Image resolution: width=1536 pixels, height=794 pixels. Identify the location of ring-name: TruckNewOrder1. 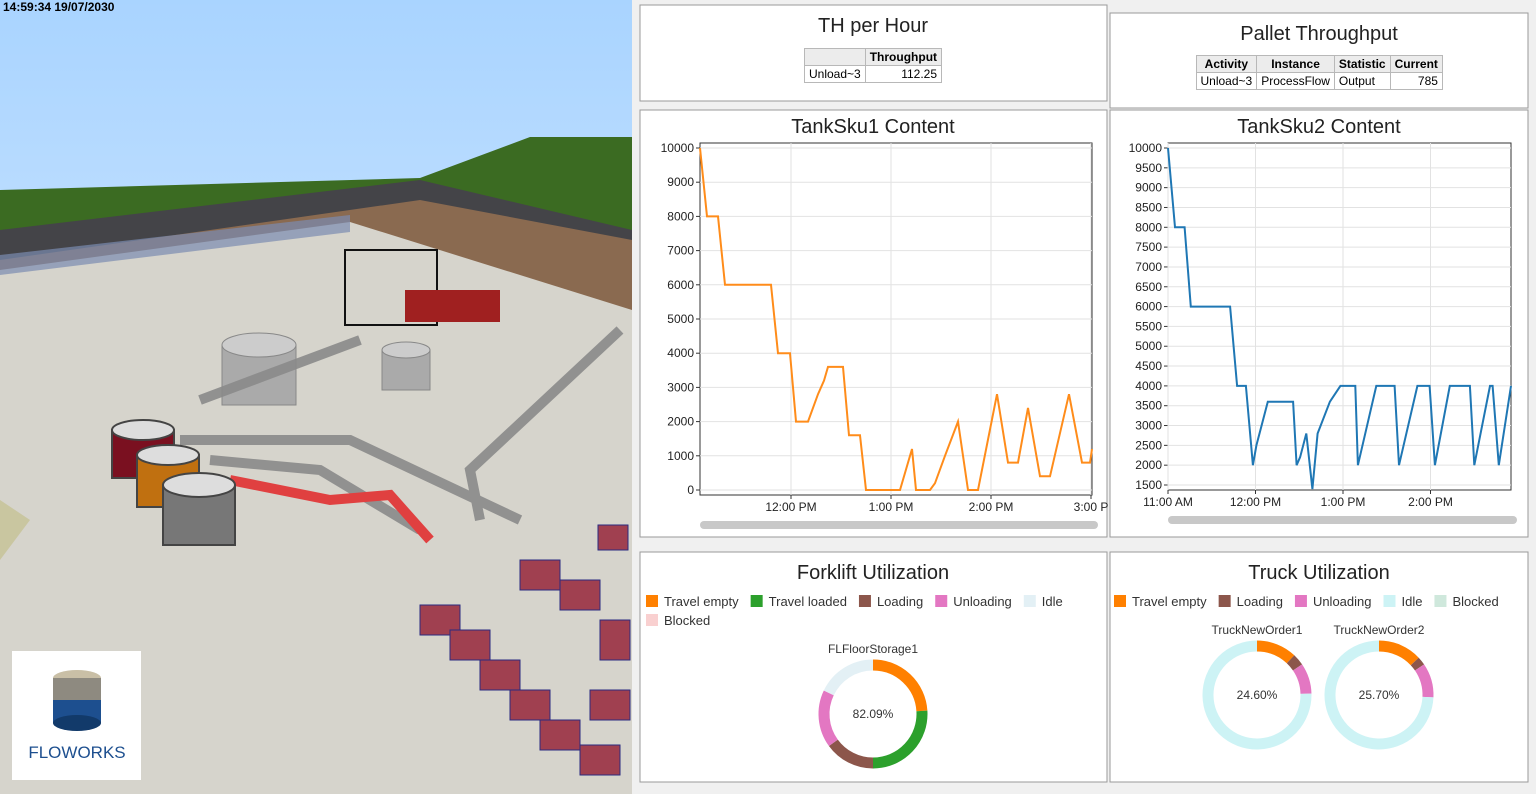
(1257, 630).